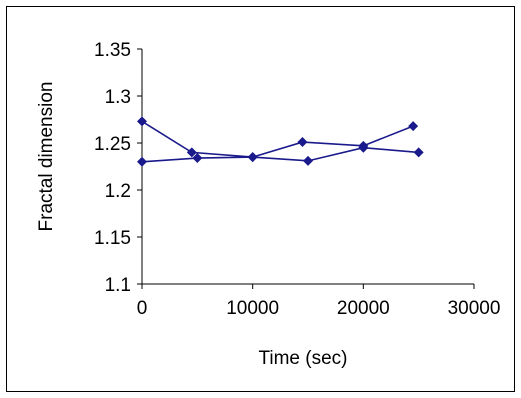 Image resolution: width=521 pixels, height=398 pixels. What do you see at coordinates (319, 301) in the screenshot?
I see `x-ticks: 0 10000 20000 30000` at bounding box center [319, 301].